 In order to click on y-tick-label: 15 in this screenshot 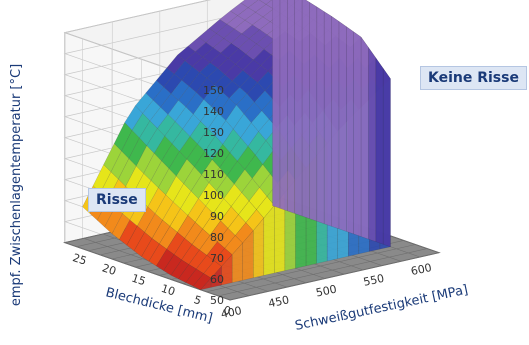, I will do `click(138, 280)`.